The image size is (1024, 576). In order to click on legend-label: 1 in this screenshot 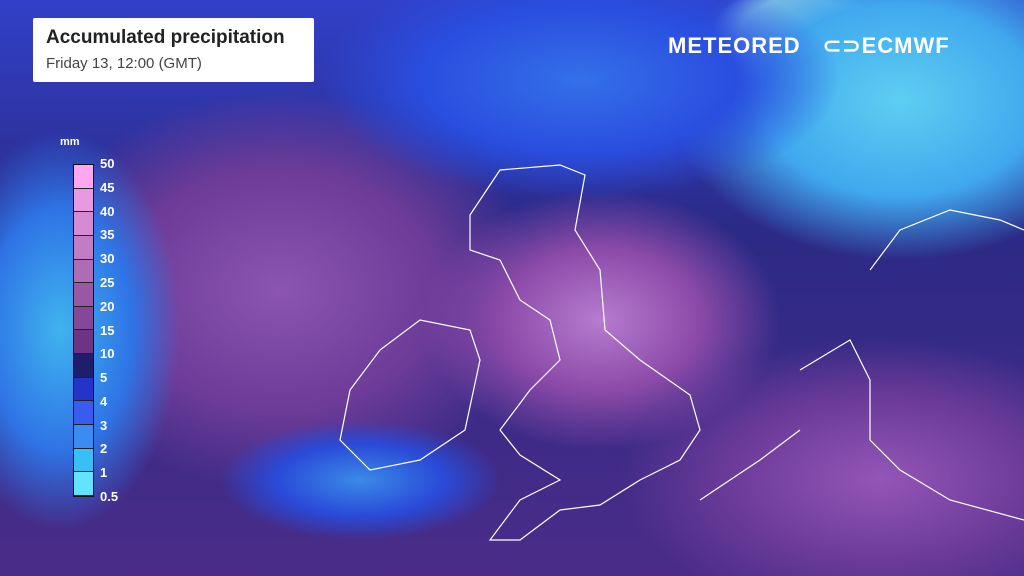, I will do `click(104, 473)`.